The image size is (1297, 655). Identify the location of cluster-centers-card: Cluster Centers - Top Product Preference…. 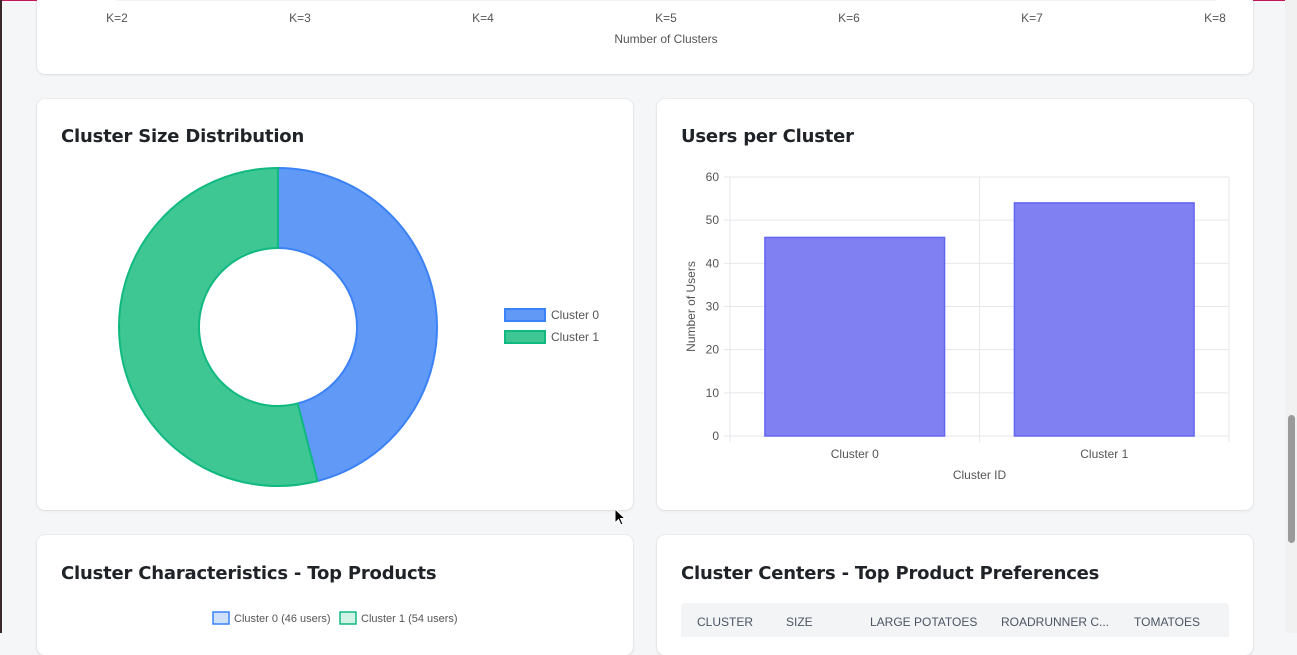
(955, 595).